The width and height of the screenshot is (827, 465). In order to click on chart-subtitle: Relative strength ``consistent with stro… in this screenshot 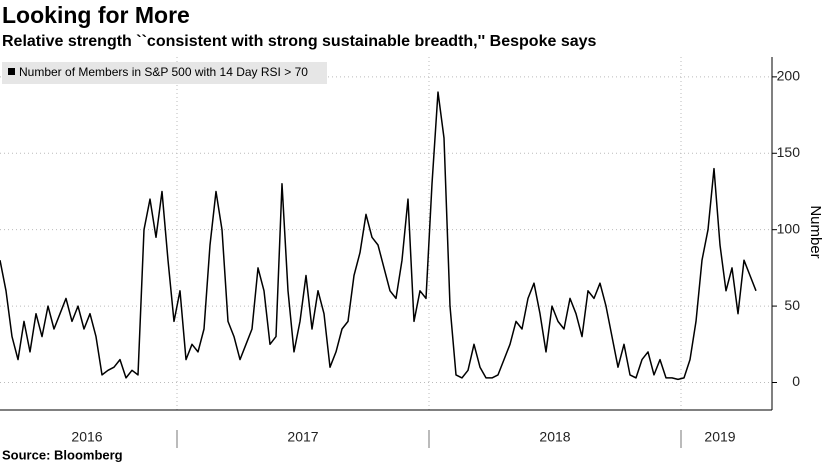, I will do `click(299, 41)`.